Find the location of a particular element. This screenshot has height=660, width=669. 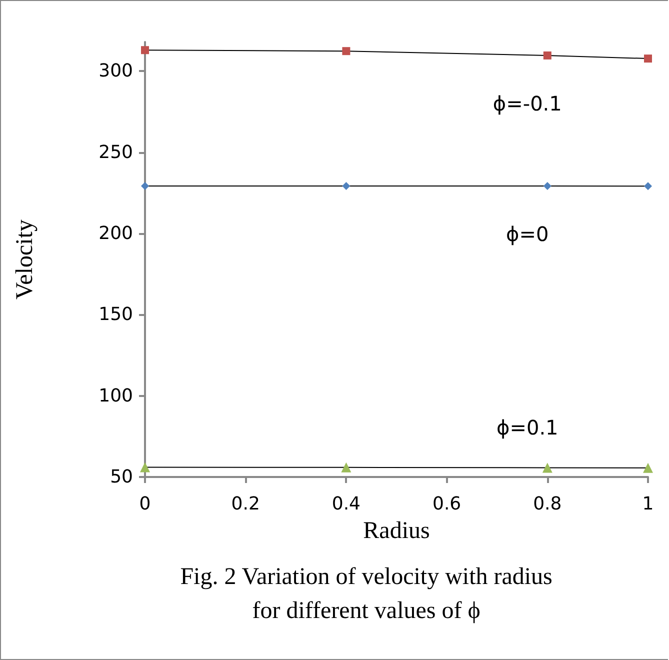

y-tick-label: 50 is located at coordinates (121, 477).